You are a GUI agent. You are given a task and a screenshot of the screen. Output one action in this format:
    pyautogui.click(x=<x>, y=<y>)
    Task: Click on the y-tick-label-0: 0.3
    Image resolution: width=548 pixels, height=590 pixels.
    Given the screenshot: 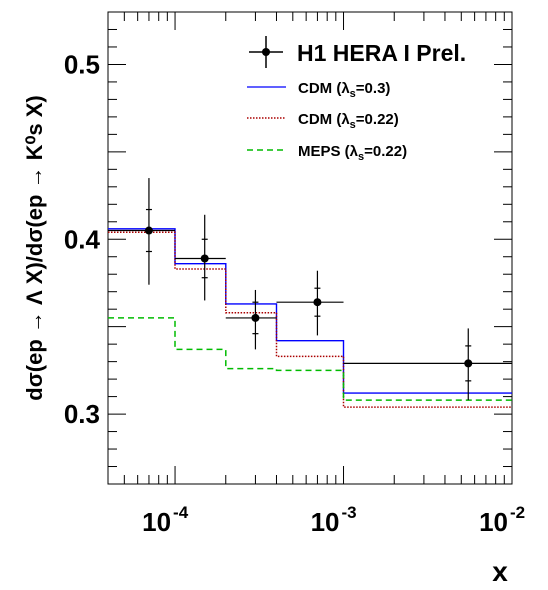 What is the action you would take?
    pyautogui.click(x=82, y=414)
    